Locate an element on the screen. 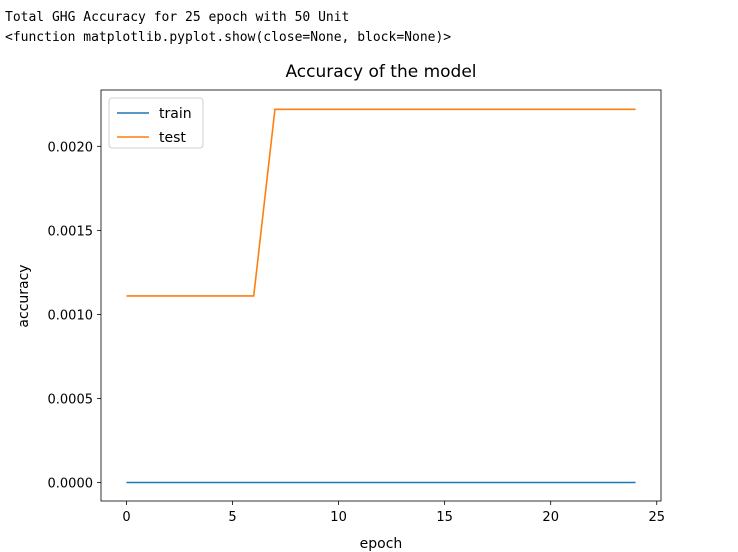 The height and width of the screenshot is (552, 738). x-tick-label: 20 is located at coordinates (550, 517).